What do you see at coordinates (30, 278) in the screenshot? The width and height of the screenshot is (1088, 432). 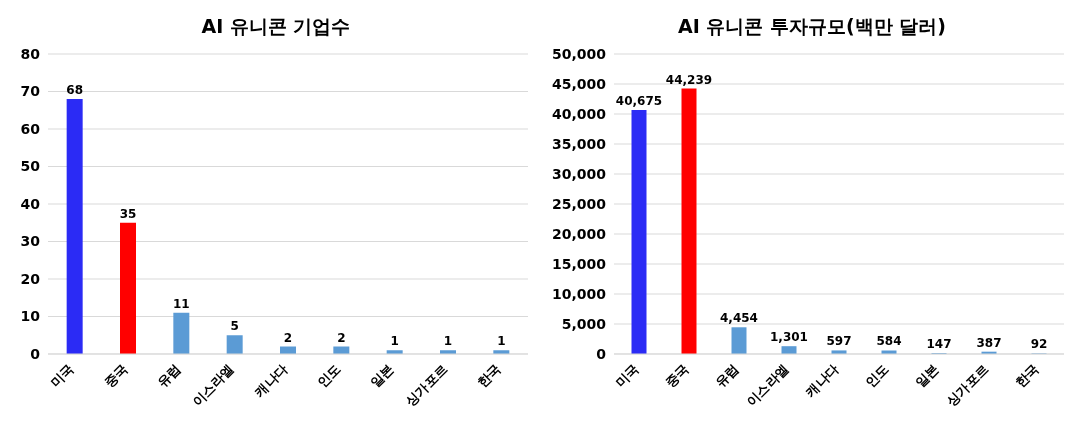 I see `y-tick-label: 20` at bounding box center [30, 278].